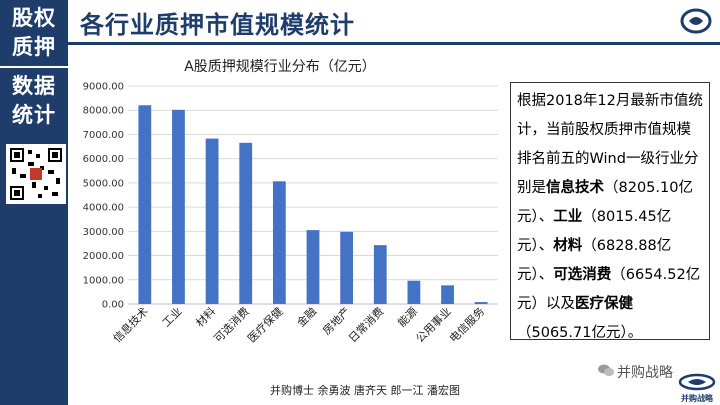 The height and width of the screenshot is (405, 720). Describe the element at coordinates (280, 67) in the screenshot. I see `chart-title: A股质押规模行业分布（亿元）` at that location.